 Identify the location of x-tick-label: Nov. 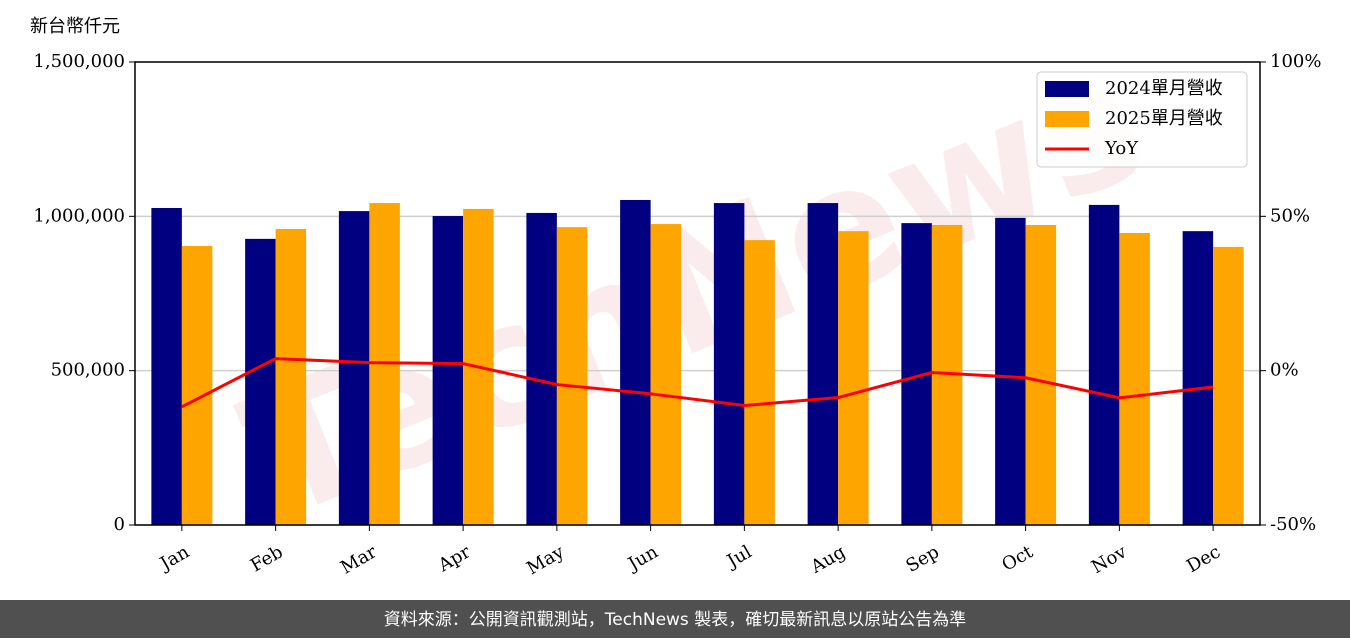
(1109, 559).